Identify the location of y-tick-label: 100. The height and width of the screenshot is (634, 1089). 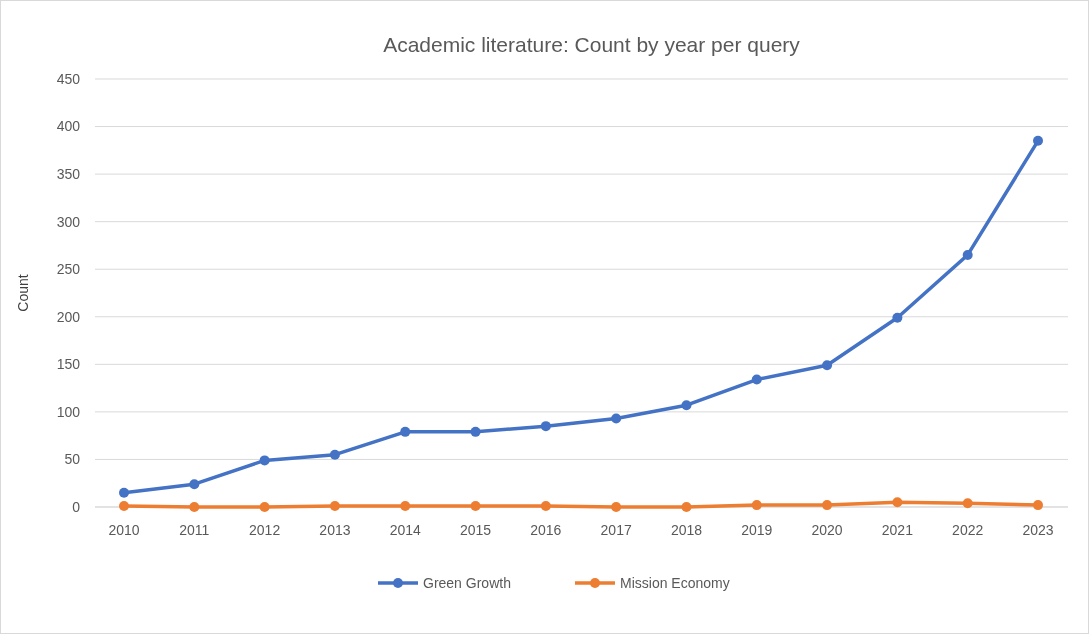
(68, 411).